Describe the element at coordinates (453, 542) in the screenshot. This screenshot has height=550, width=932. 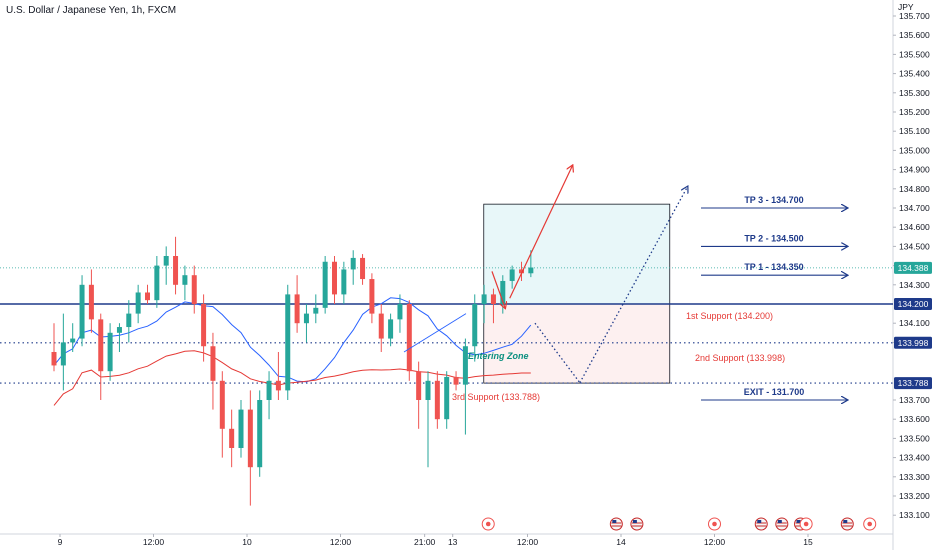
I see `x-tick-label: 13` at that location.